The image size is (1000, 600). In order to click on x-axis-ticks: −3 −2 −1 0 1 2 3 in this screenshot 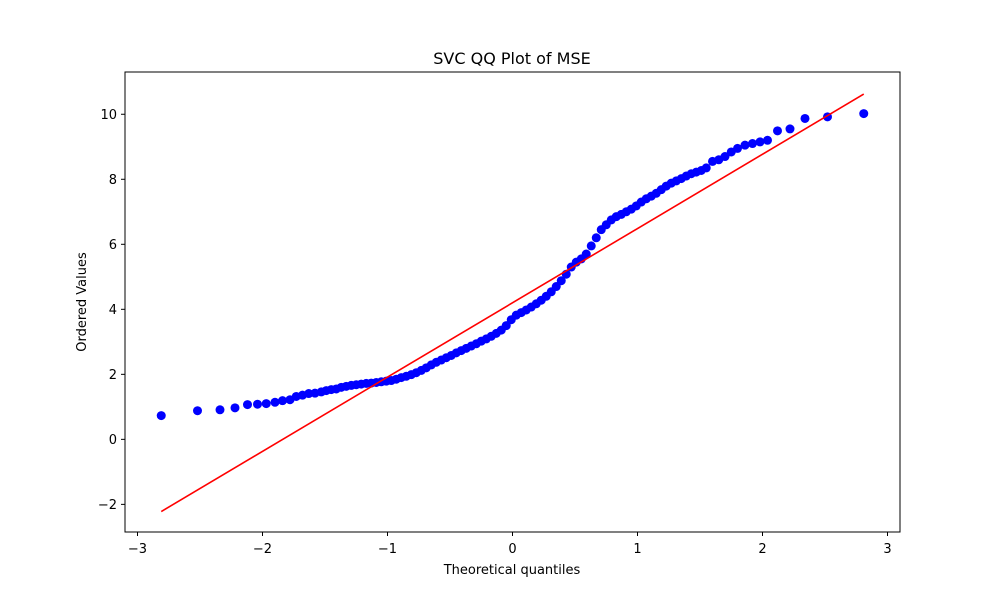, I will do `click(510, 544)`.